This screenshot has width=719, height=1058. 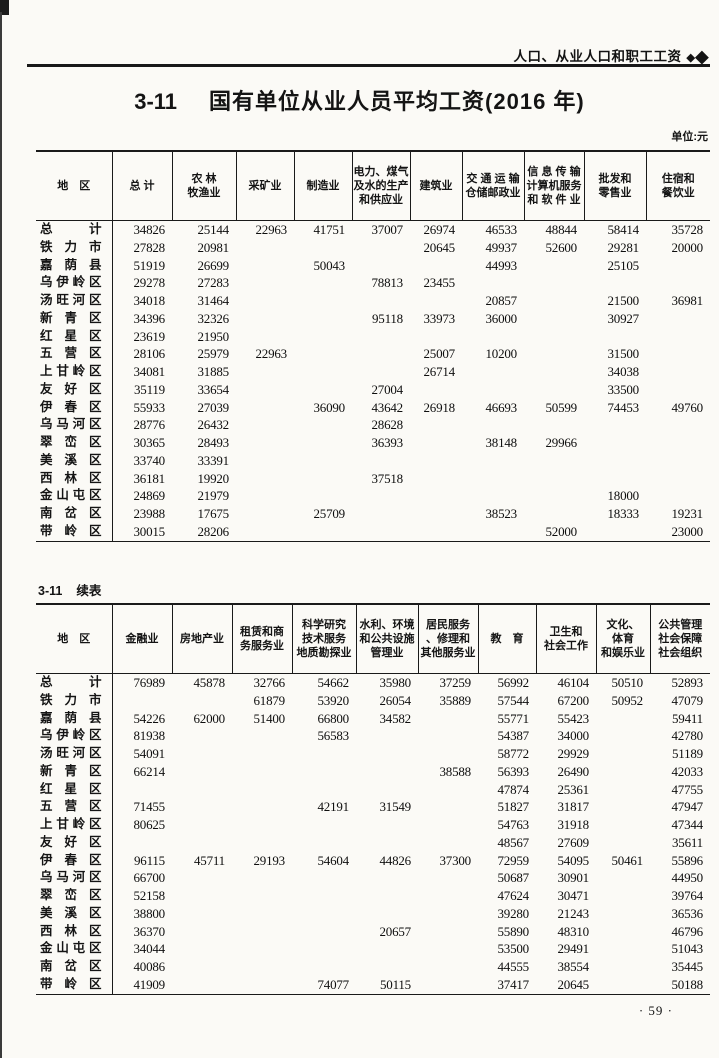 What do you see at coordinates (333, 700) in the screenshot?
I see `value-cell: 53920` at bounding box center [333, 700].